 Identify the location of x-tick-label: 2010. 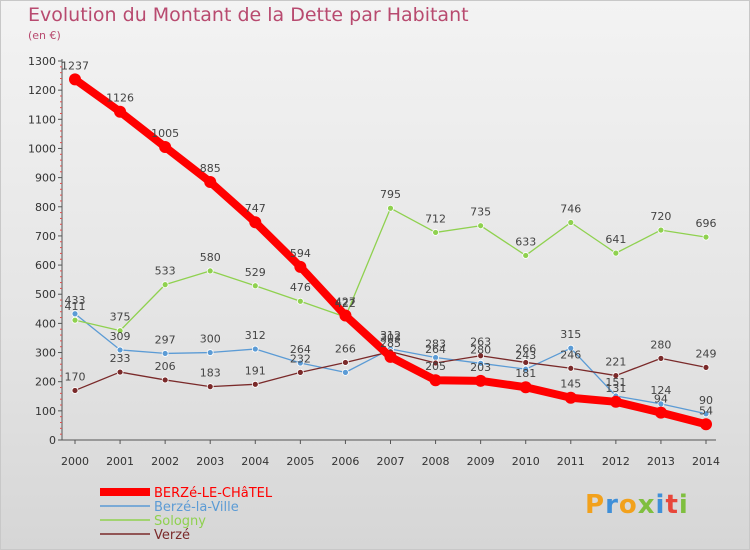
(526, 461).